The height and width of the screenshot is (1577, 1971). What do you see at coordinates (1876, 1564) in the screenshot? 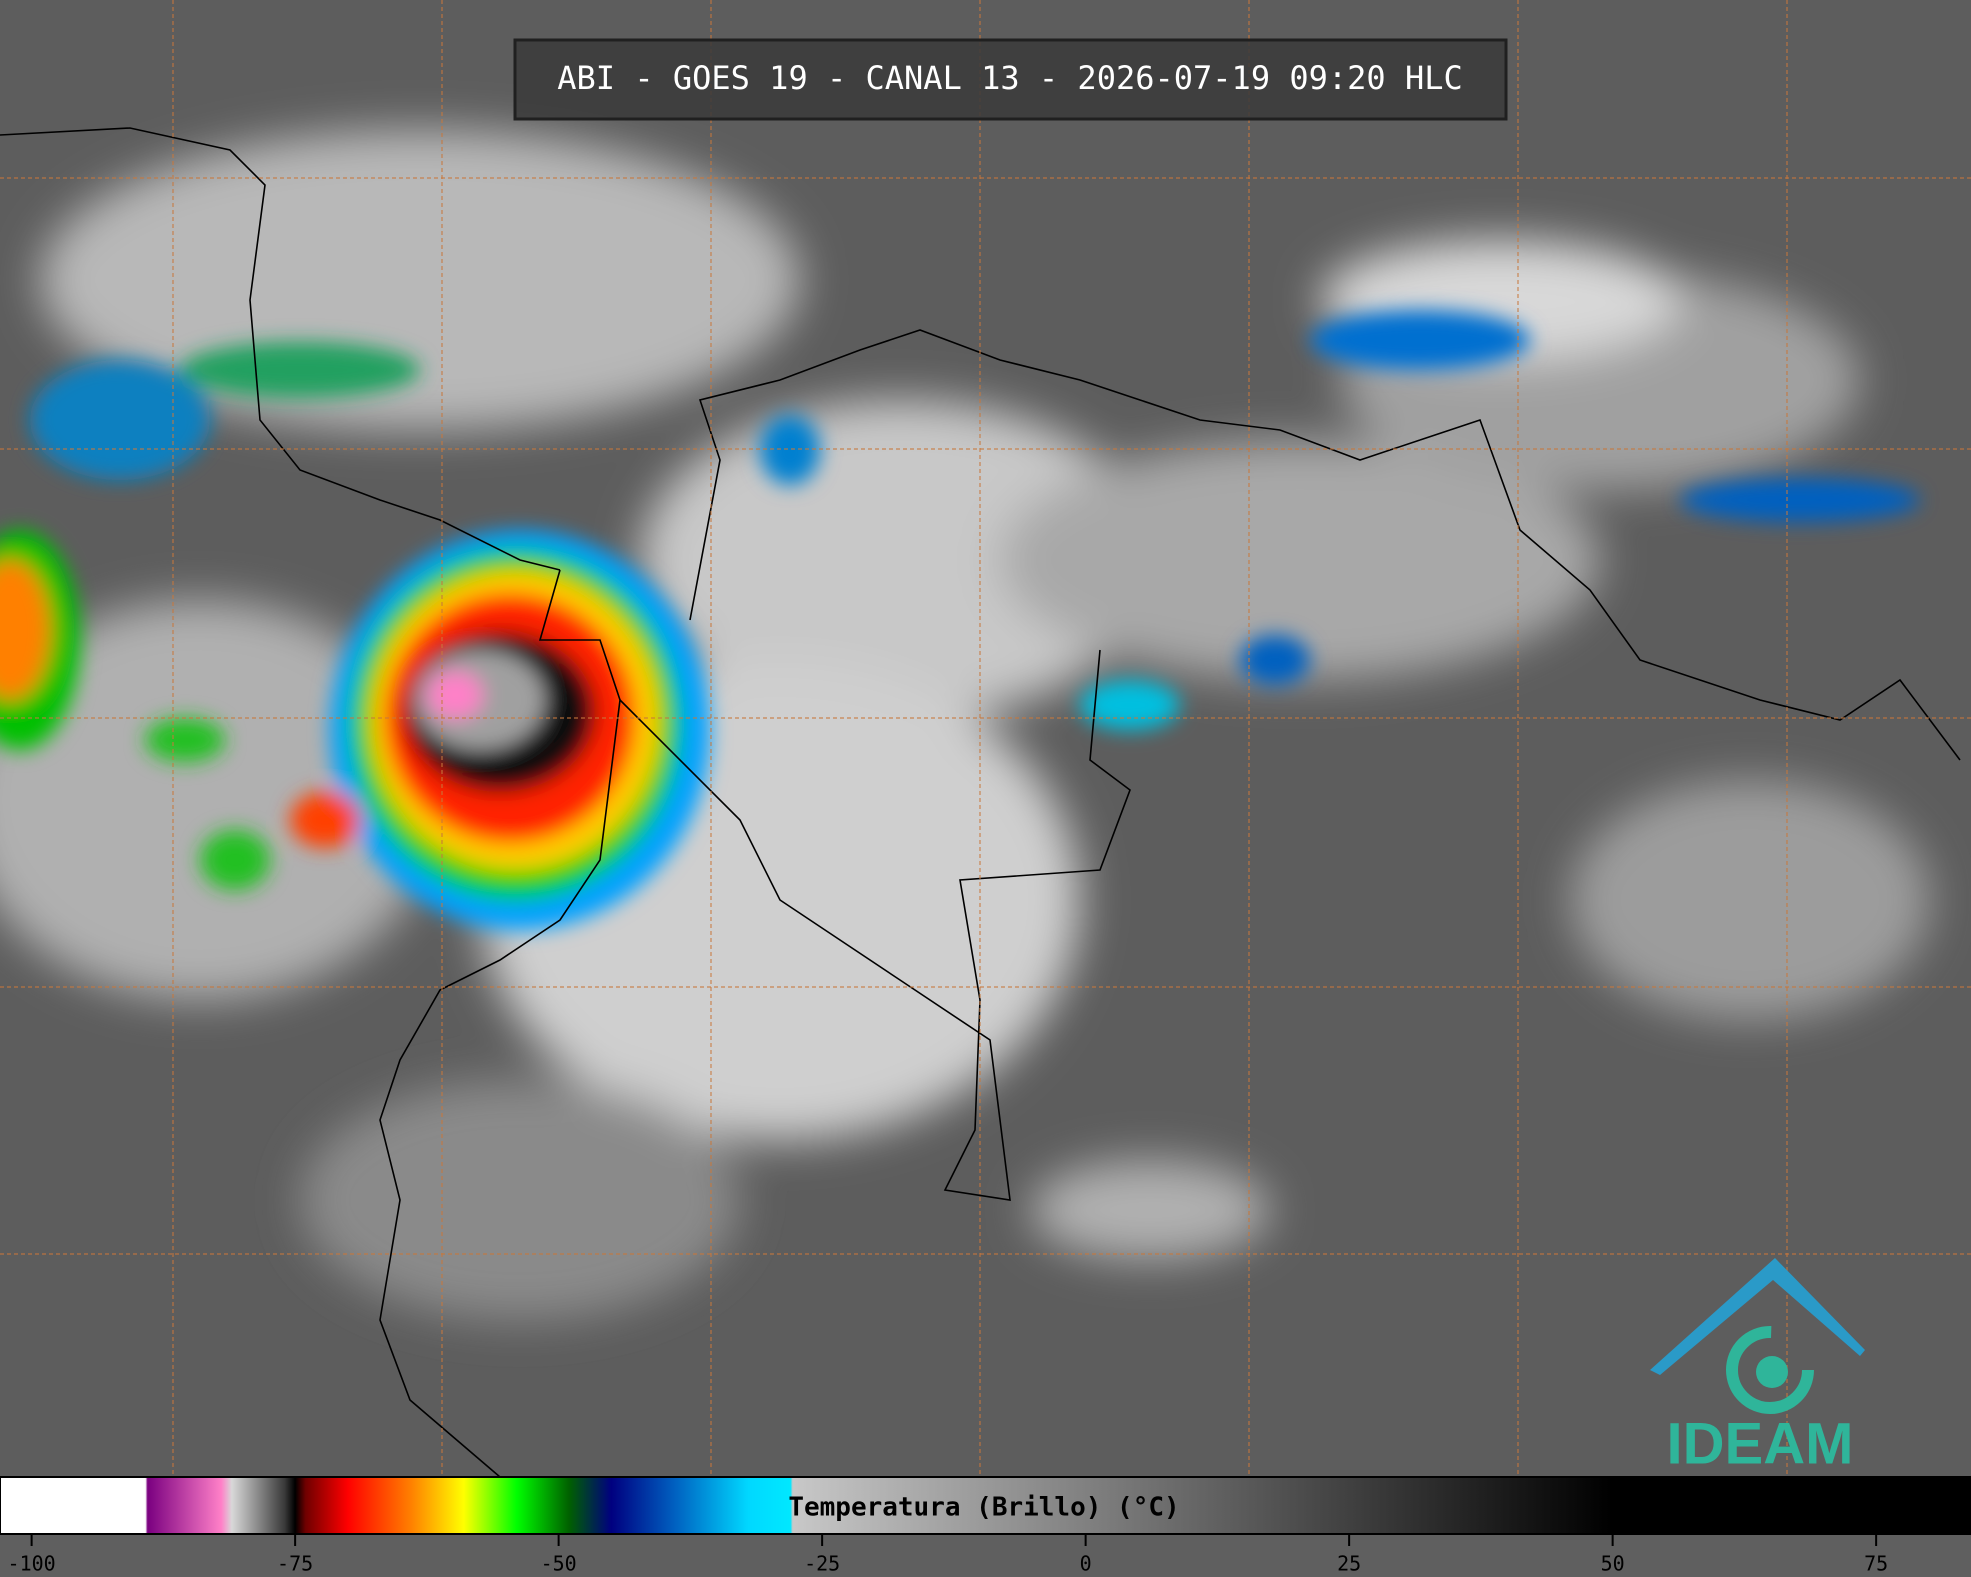
I see `colorbar-tick-label: 75` at bounding box center [1876, 1564].